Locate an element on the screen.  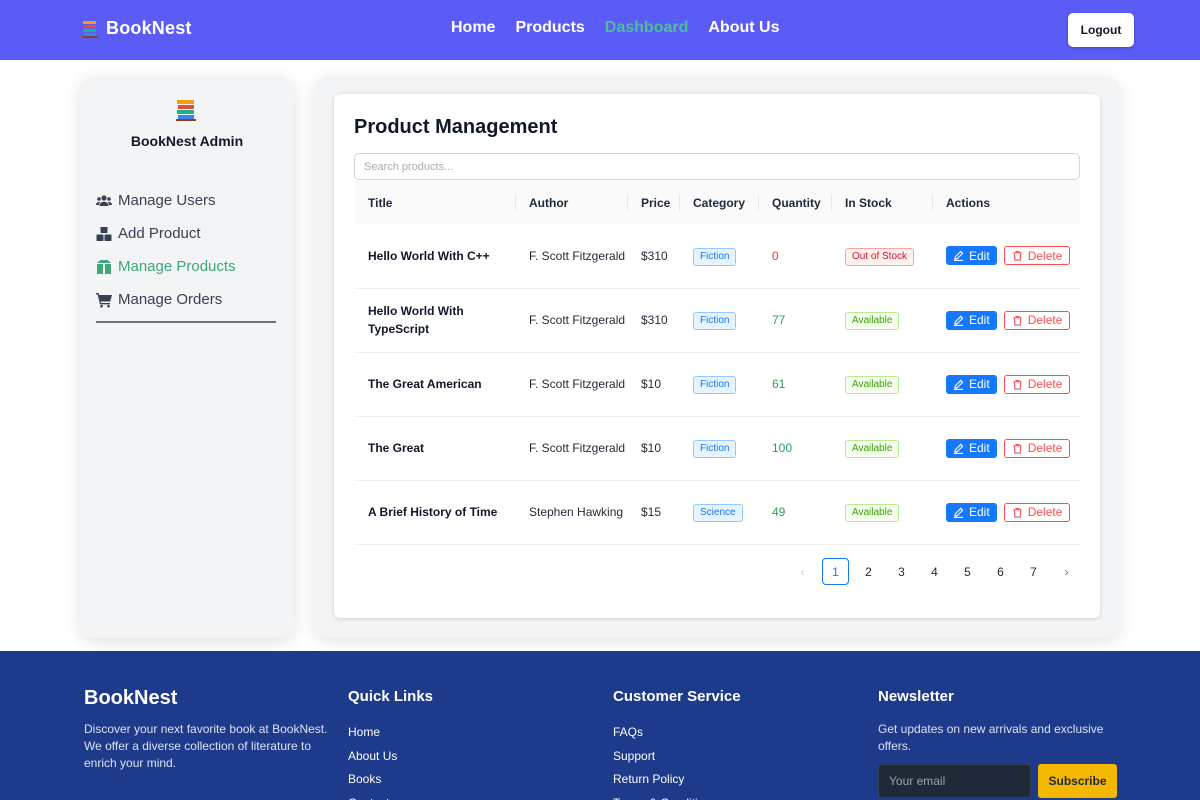
cell-author: Stephen Hawking is located at coordinates (576, 512).